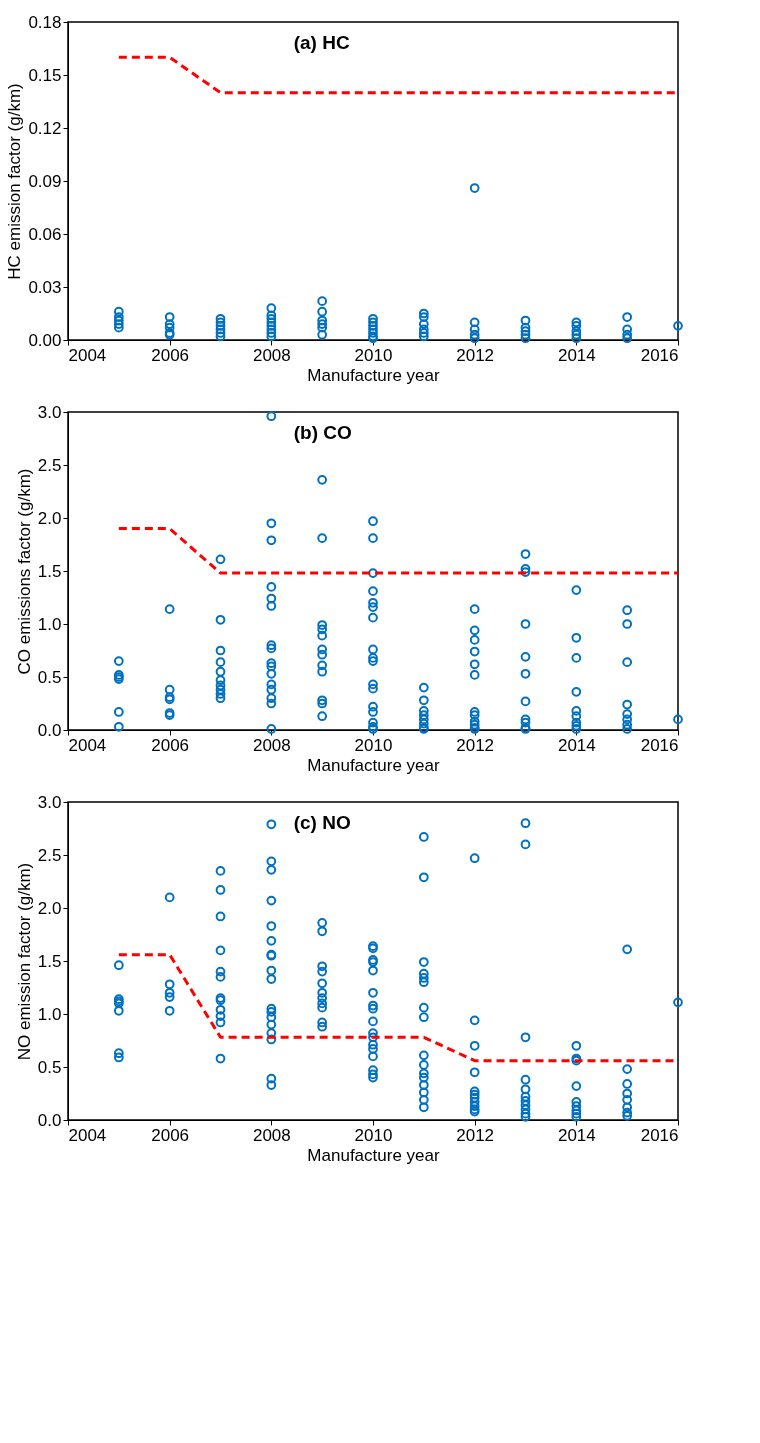 The width and height of the screenshot is (760, 1443). Describe the element at coordinates (45, 128) in the screenshot. I see `y-tick-label: 0.12` at that location.